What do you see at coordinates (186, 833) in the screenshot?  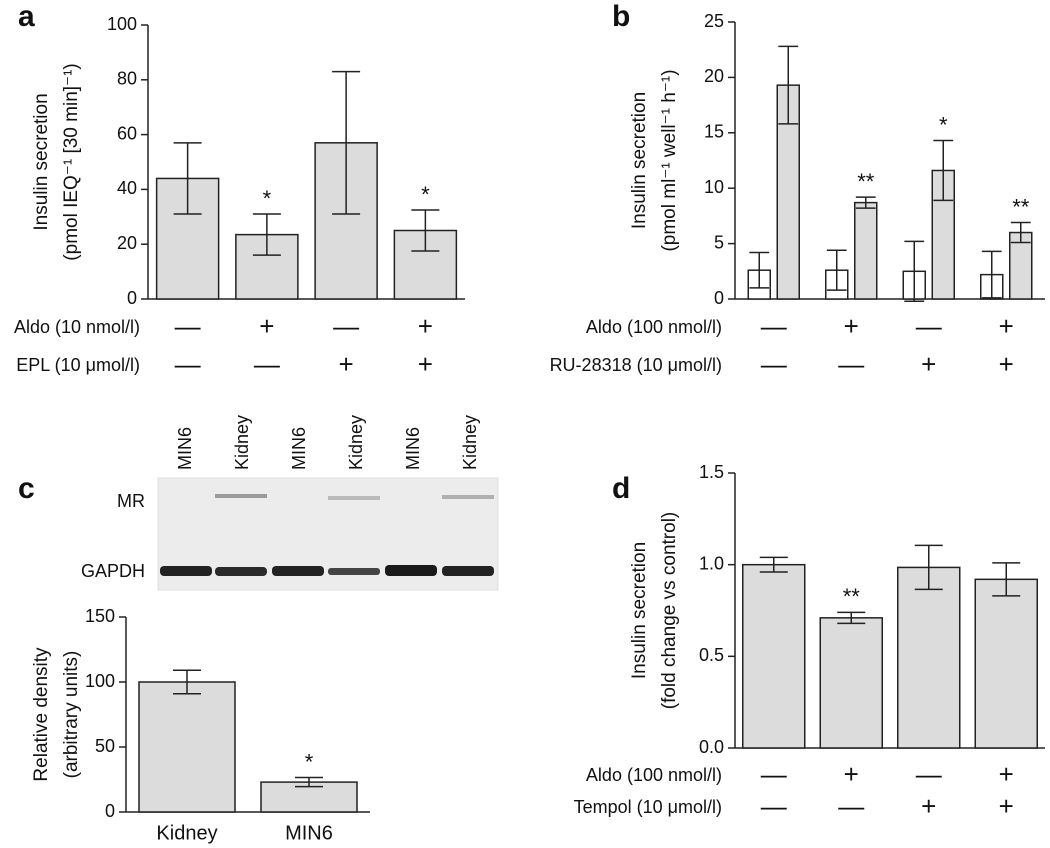 I see `x-tick-label: Kidney` at bounding box center [186, 833].